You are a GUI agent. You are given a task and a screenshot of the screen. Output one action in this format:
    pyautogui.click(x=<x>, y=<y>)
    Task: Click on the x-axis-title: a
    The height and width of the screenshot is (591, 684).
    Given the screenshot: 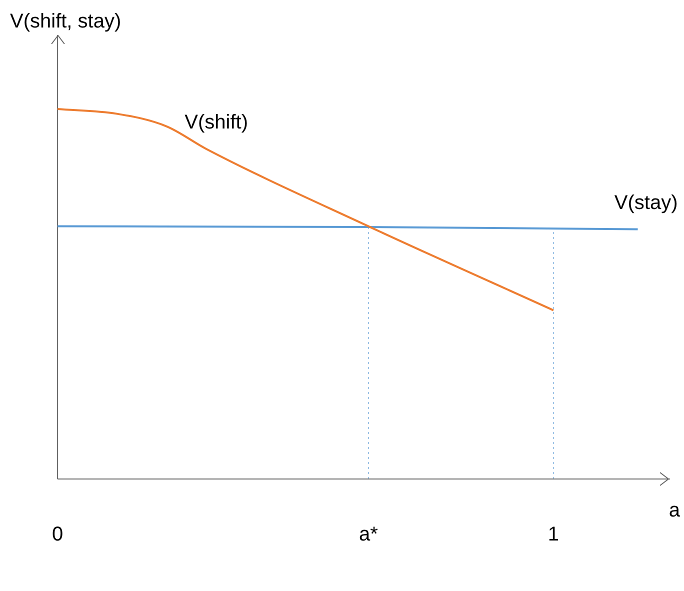 What is the action you would take?
    pyautogui.click(x=674, y=511)
    